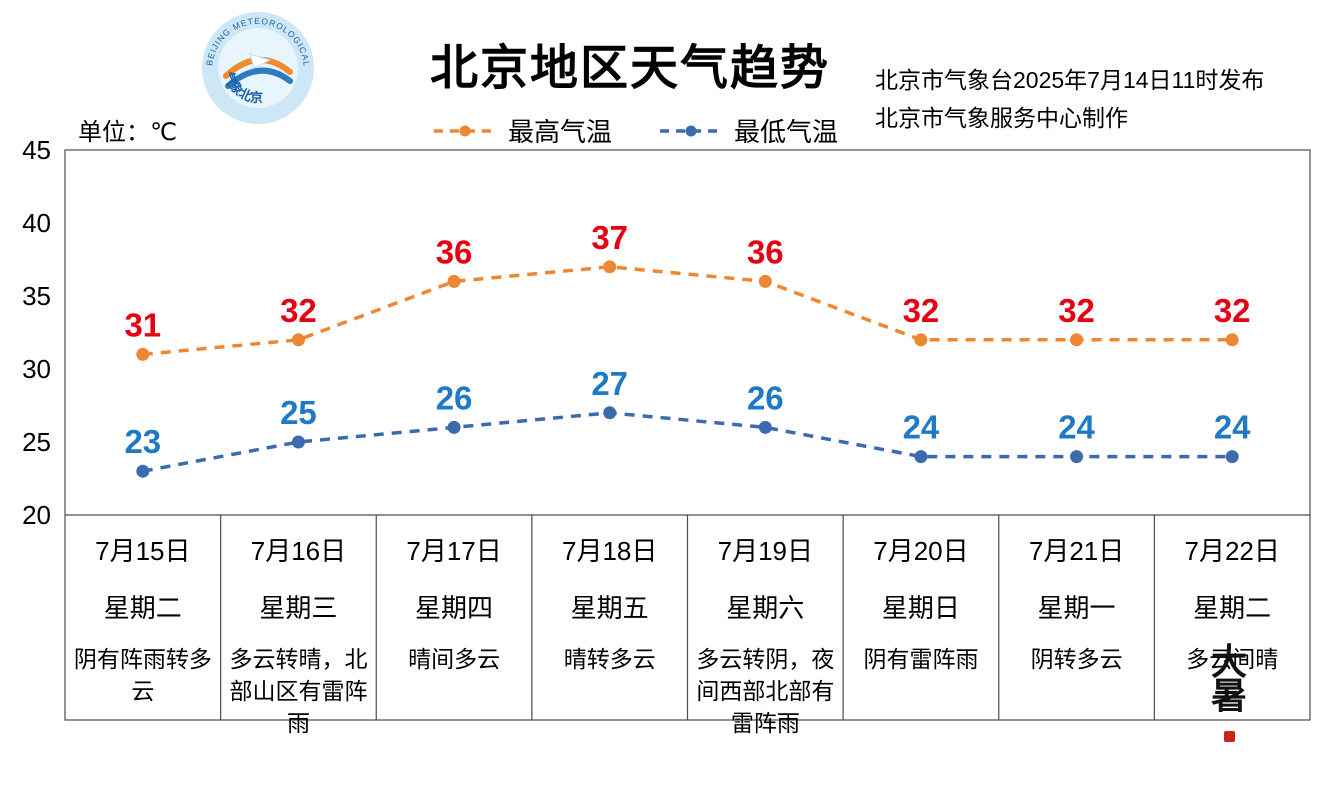 This screenshot has height=797, width=1325. I want to click on issue-line-2: 北京市气象服务中心制作, so click(1001, 117).